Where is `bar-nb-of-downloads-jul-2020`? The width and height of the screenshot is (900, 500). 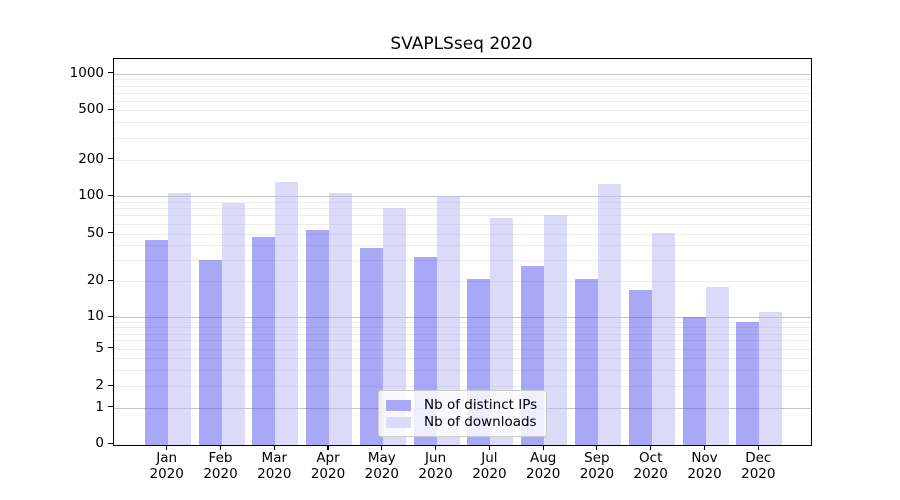
bar-nb-of-downloads-jul-2020 is located at coordinates (502, 331).